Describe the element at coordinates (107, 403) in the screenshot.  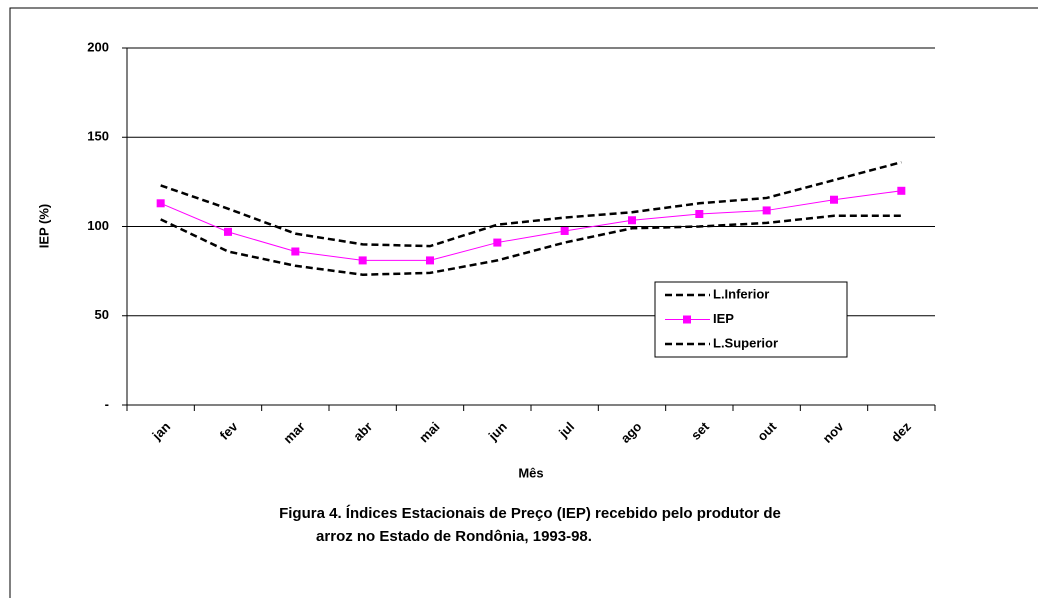
I see `y-tick-label: -` at that location.